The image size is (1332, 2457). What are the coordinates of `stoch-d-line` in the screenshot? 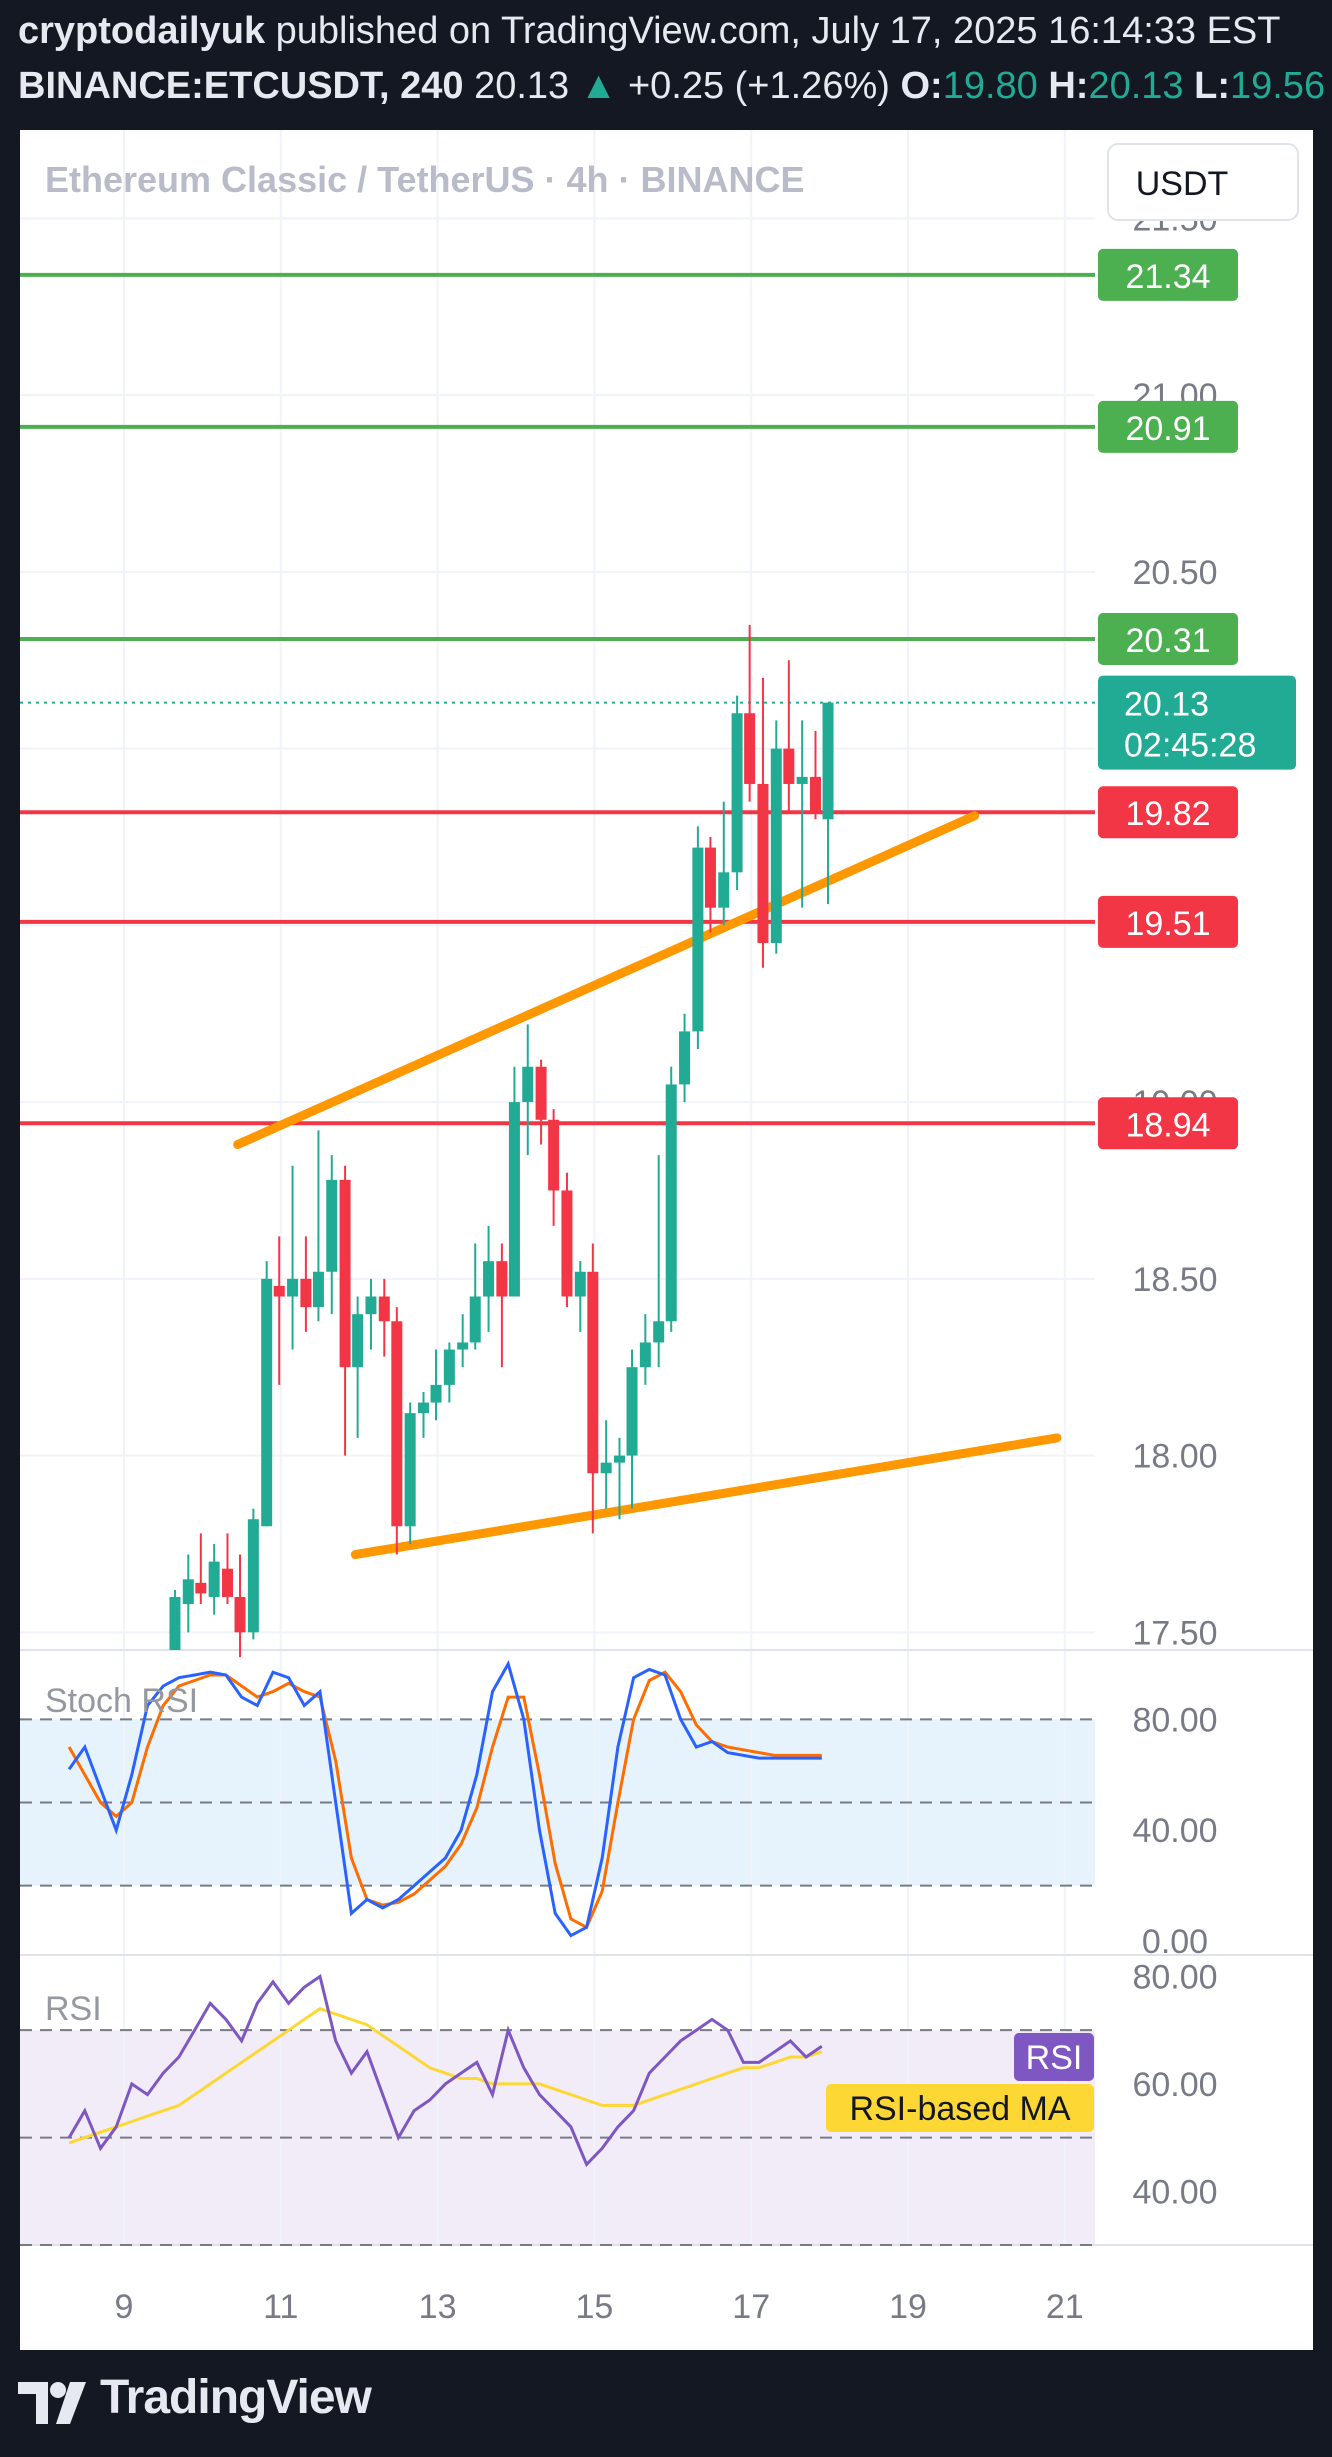 It's located at (444, 1800).